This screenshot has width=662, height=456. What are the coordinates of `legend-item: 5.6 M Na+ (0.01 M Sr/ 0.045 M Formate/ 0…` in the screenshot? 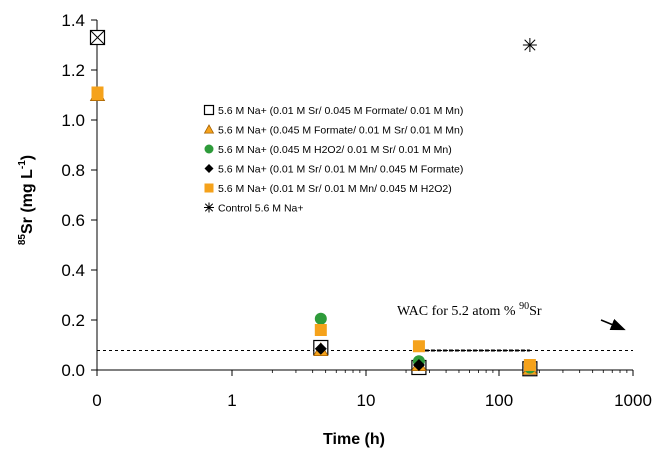 It's located at (333, 110).